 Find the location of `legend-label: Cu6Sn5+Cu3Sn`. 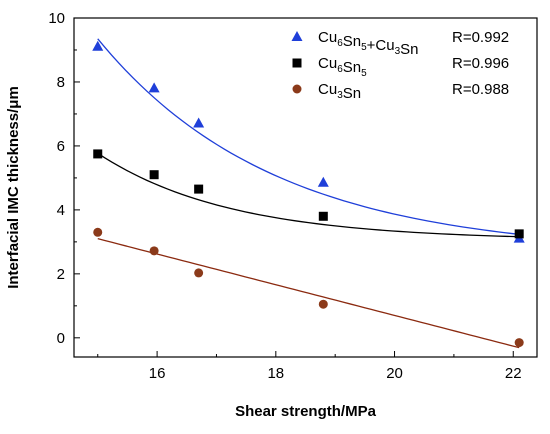

legend-label: Cu6Sn5+Cu3Sn is located at coordinates (368, 43).